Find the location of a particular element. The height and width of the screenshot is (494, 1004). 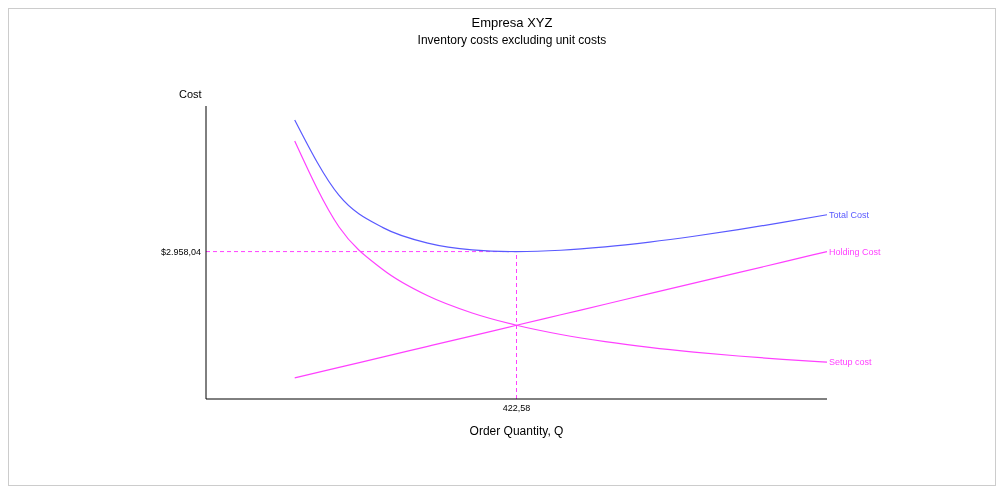

series-label: Setup cost is located at coordinates (851, 362).